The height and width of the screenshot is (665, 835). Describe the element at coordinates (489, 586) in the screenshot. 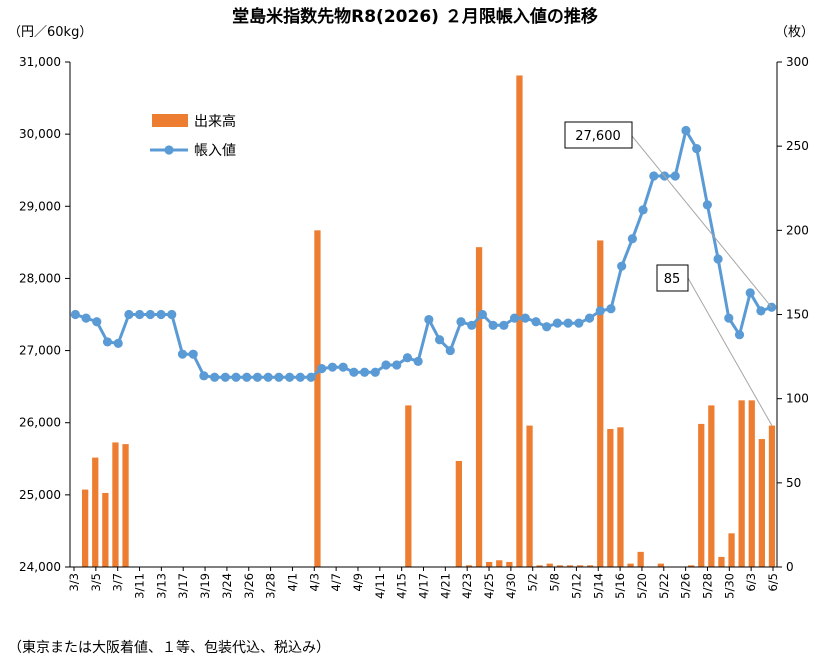

I see `x-axis-tick-label: 4/25` at that location.